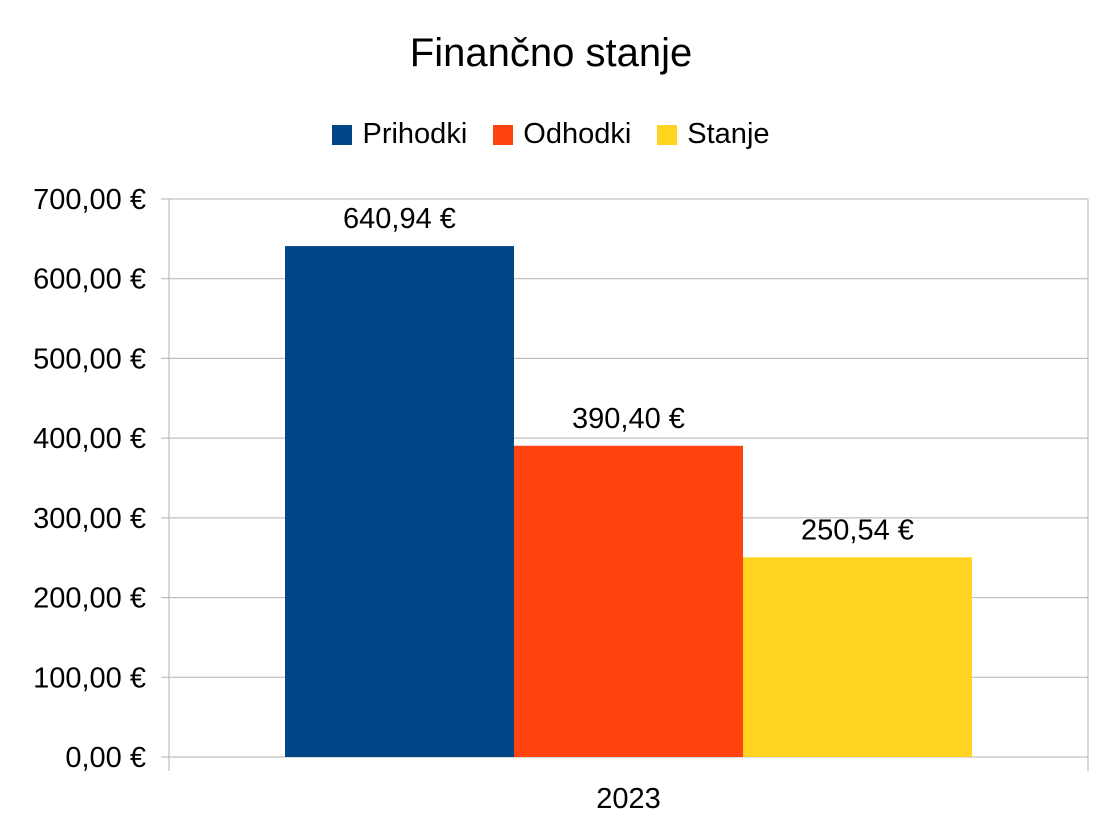 This screenshot has height=829, width=1102. I want to click on bar-prihodki, so click(399, 501).